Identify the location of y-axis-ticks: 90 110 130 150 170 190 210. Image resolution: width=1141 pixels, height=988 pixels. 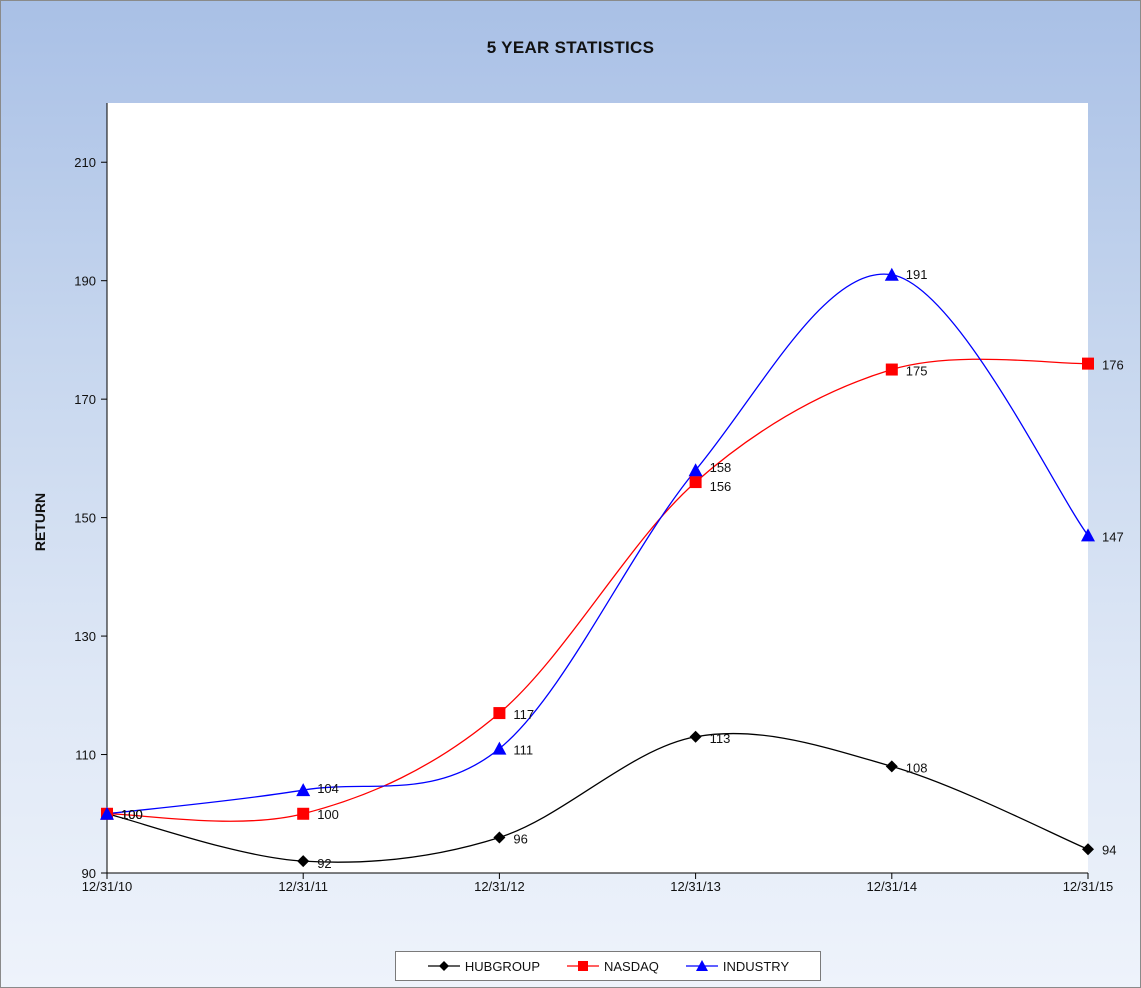
(90, 518).